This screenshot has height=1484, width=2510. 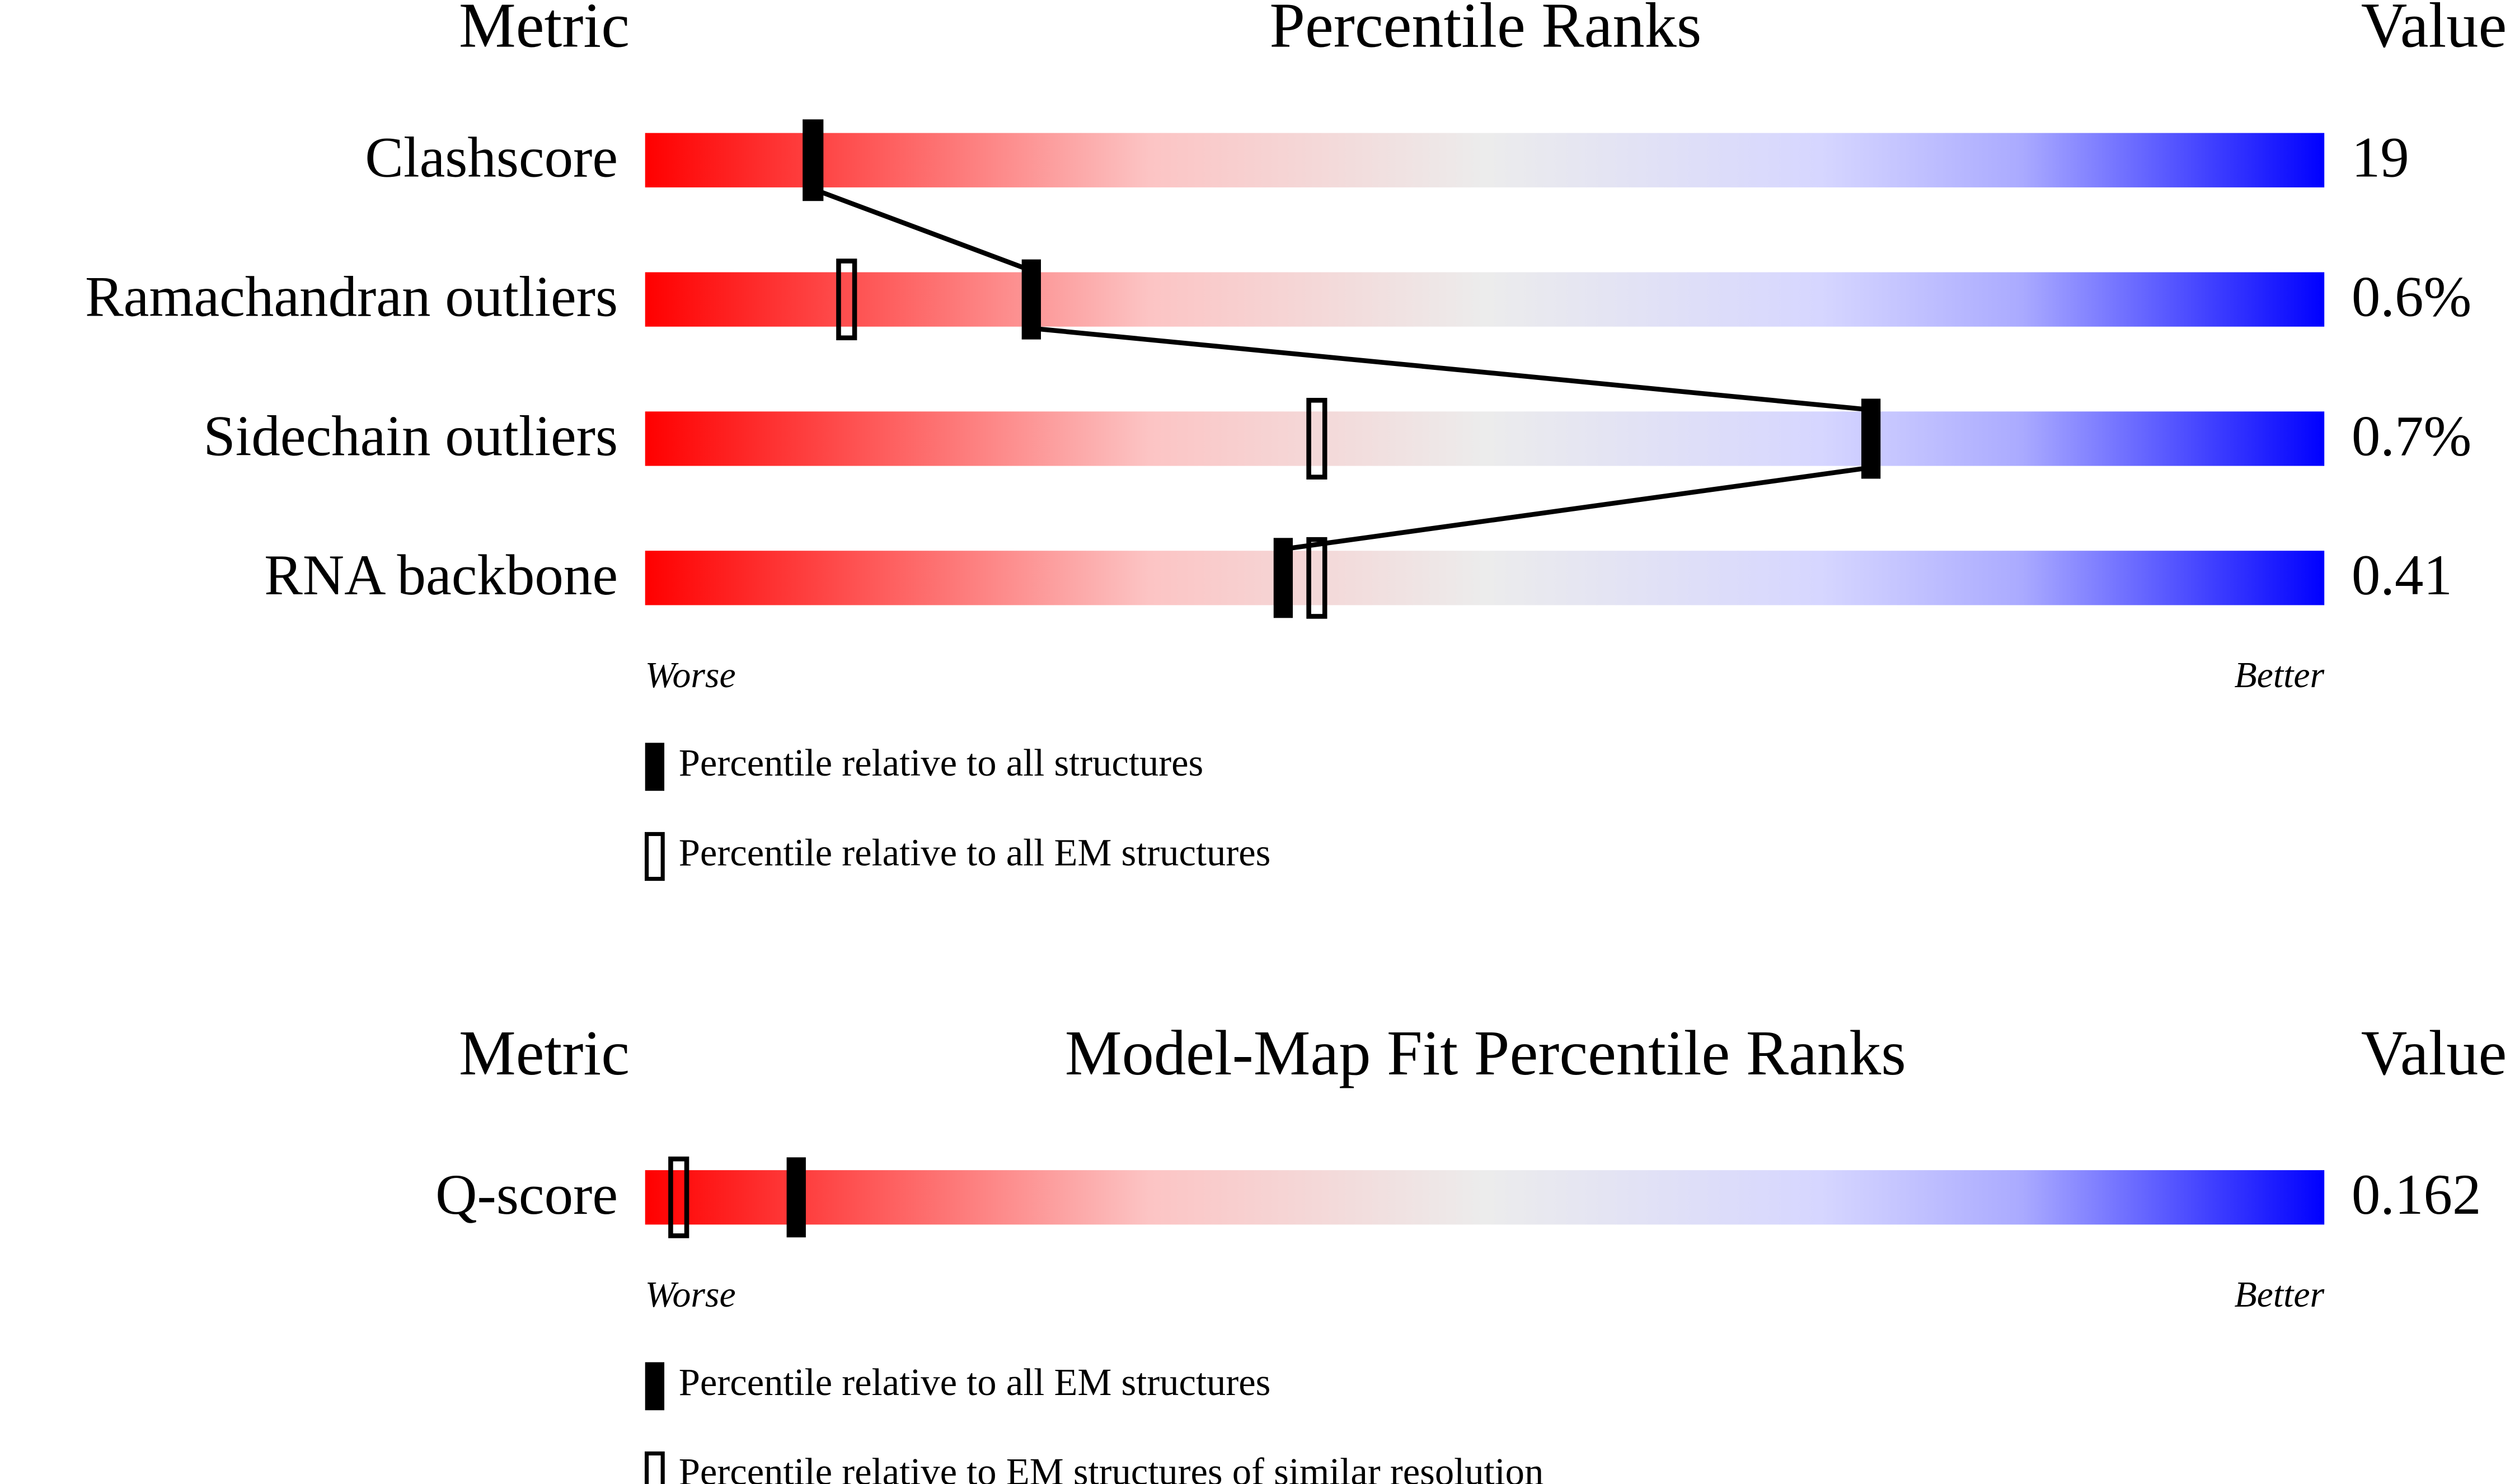 I want to click on metric-label: Clashscore, so click(x=491, y=158).